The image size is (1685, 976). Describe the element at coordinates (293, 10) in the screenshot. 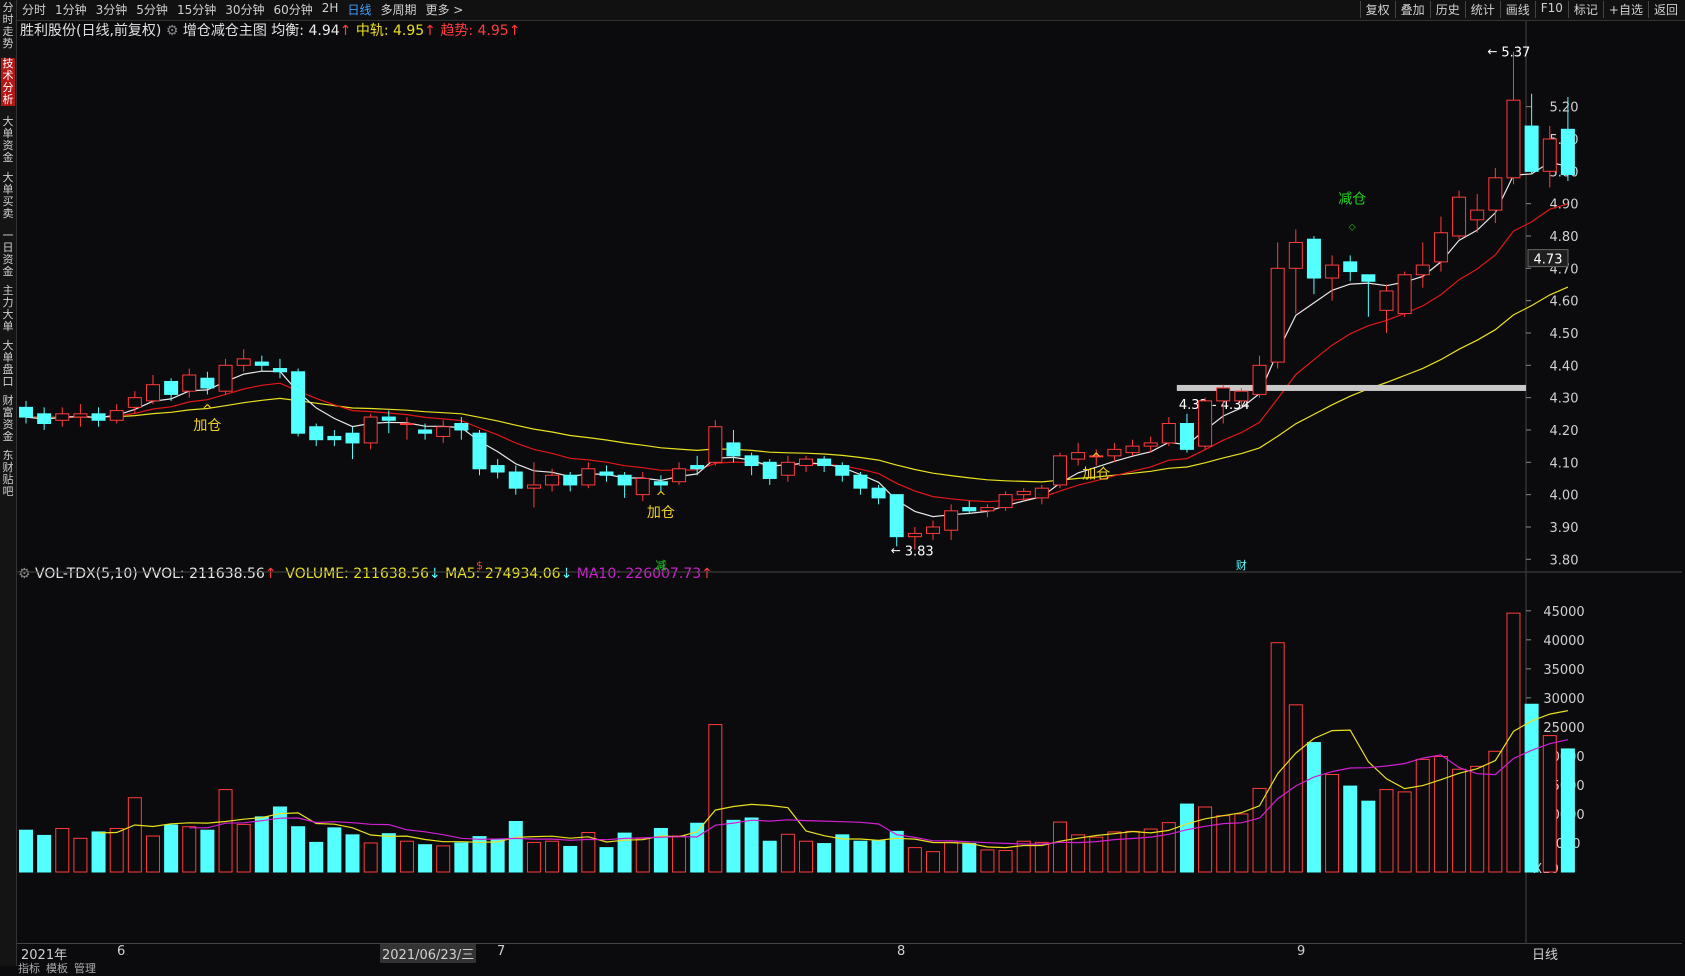

I see `period-tab: 60分钟` at that location.